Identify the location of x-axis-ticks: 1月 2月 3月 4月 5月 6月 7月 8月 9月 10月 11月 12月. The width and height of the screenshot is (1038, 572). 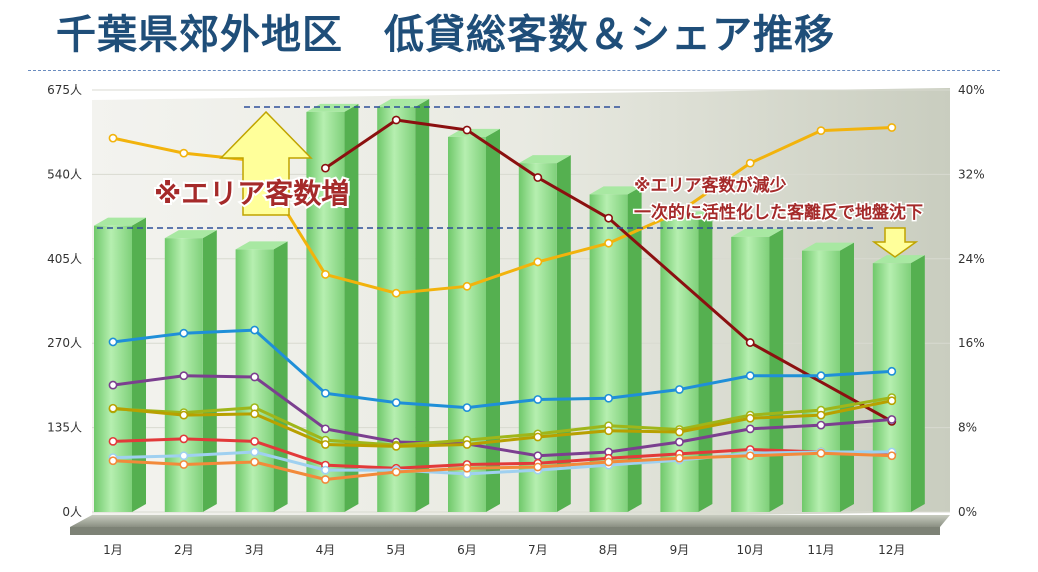
(504, 550).